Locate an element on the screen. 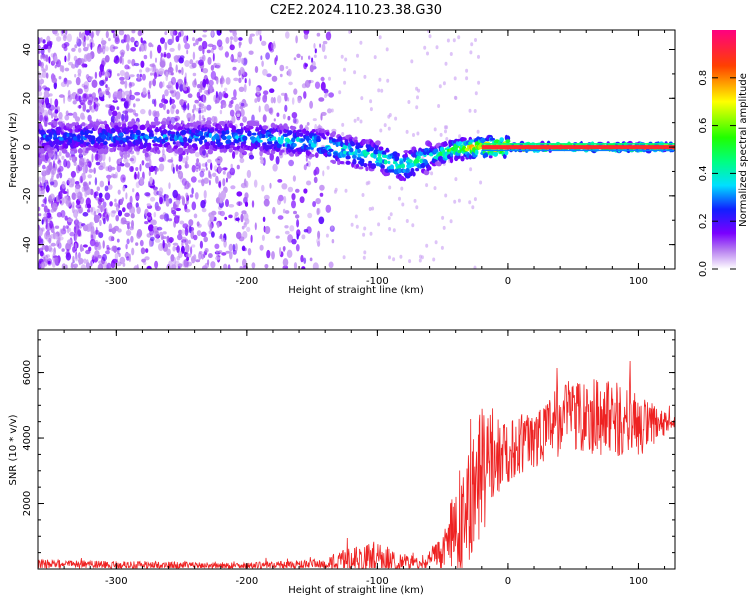  snr-xtick-label: 0 is located at coordinates (508, 581).